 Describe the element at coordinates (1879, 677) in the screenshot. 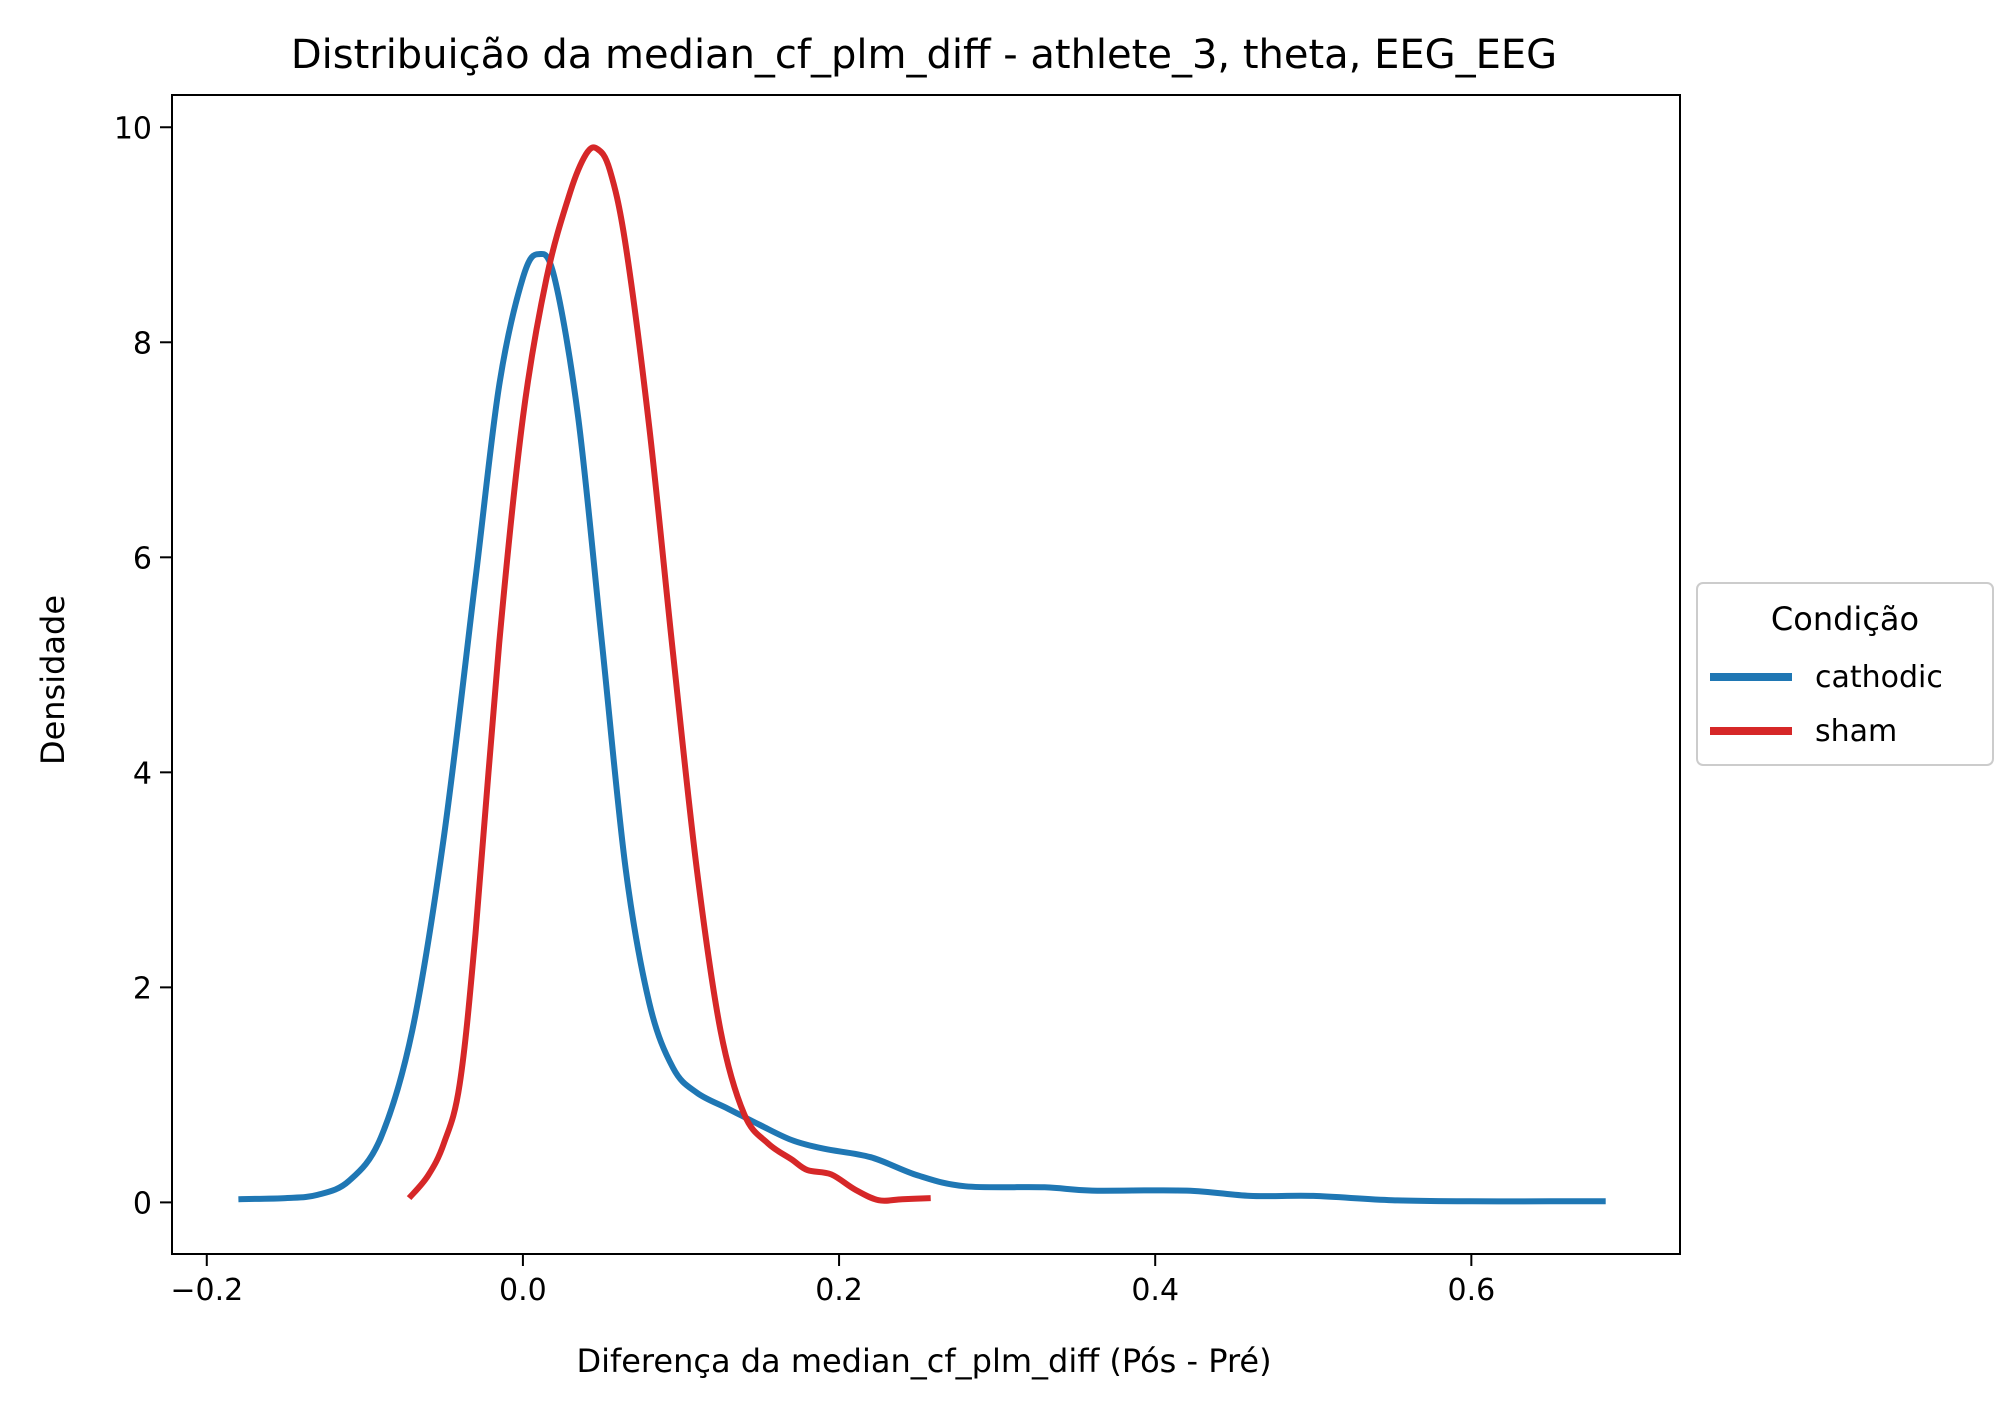

I see `legend-label-cathodic: cathodic` at that location.